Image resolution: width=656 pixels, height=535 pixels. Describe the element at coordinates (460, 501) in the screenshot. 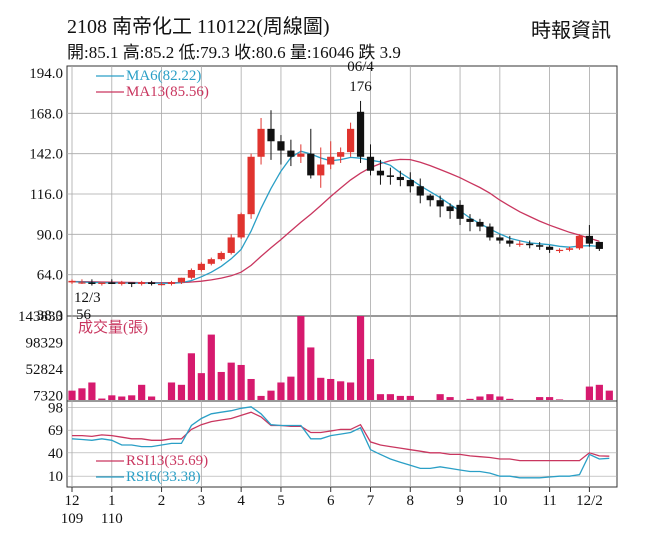

I see `month-label: 9` at that location.